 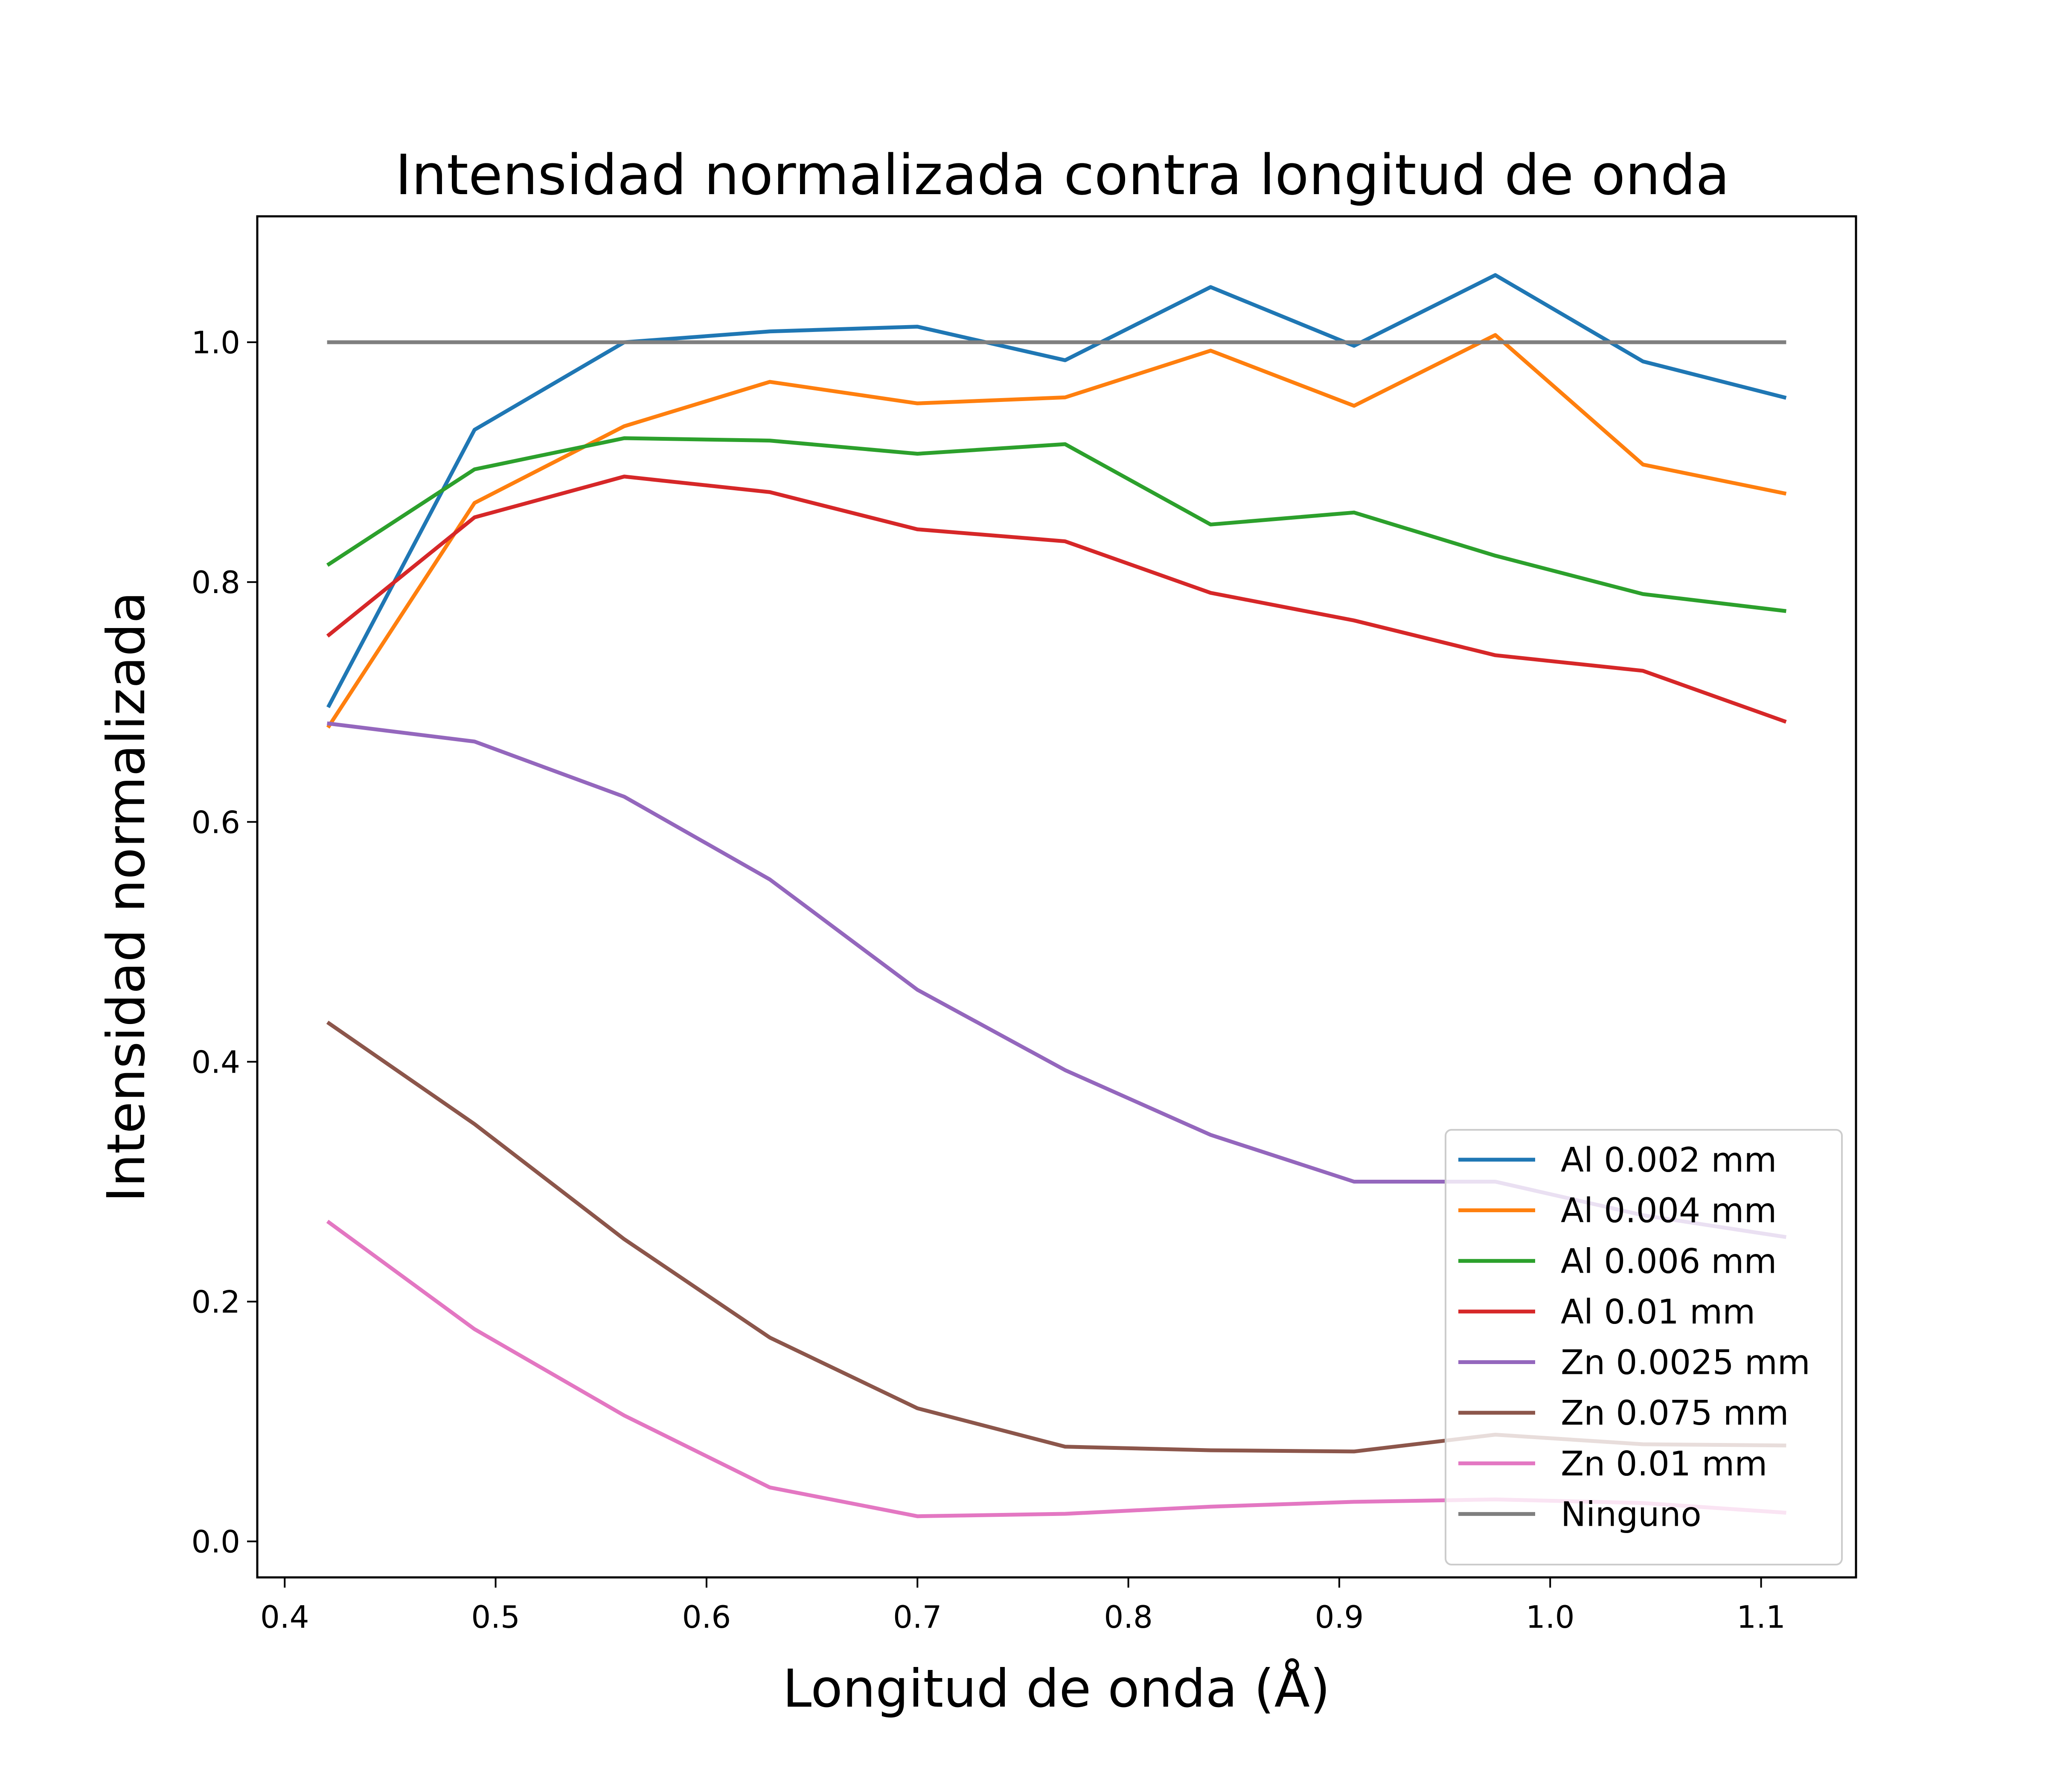 I want to click on legend-box, so click(x=1644, y=1347).